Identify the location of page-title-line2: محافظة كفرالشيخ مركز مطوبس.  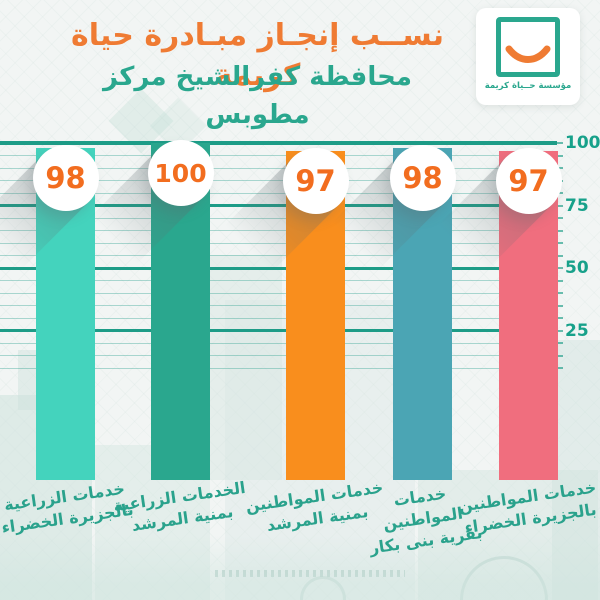
(257, 96).